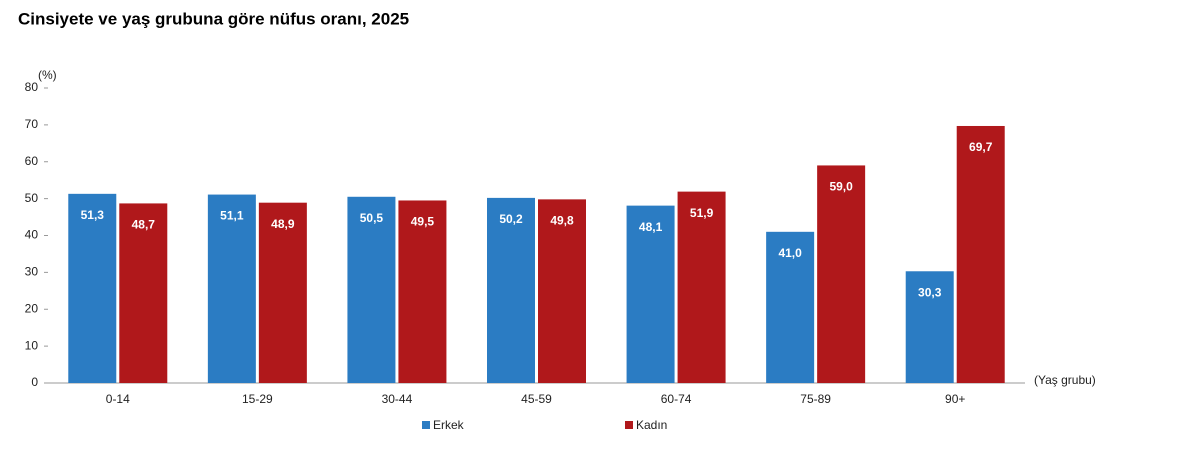  I want to click on value-label: 51,1, so click(232, 216).